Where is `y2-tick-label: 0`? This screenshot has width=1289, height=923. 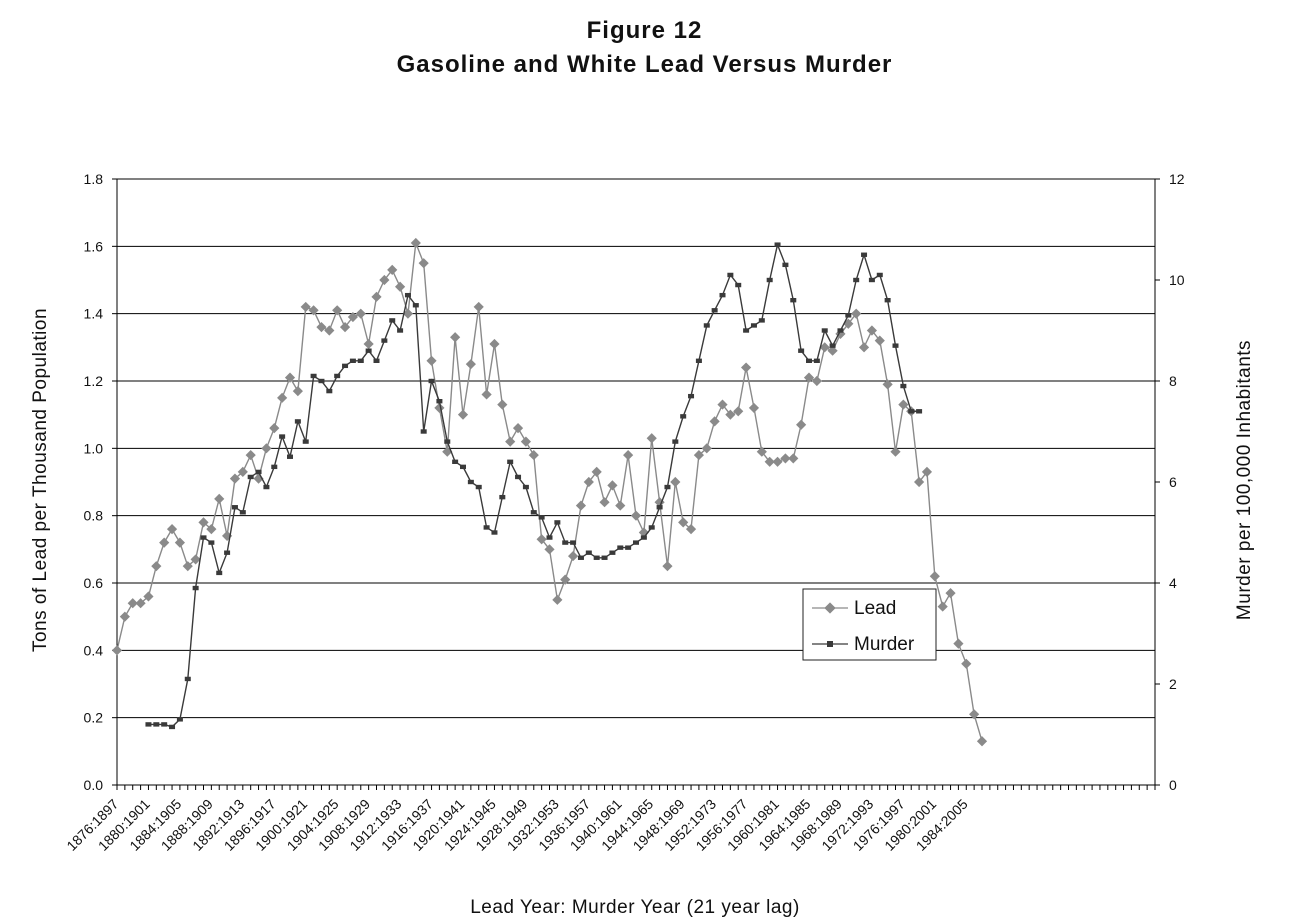
y2-tick-label: 0 is located at coordinates (1173, 785).